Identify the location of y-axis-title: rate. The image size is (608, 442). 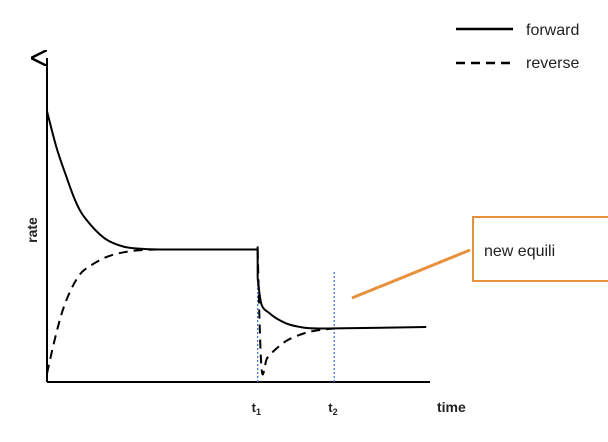
(32, 230).